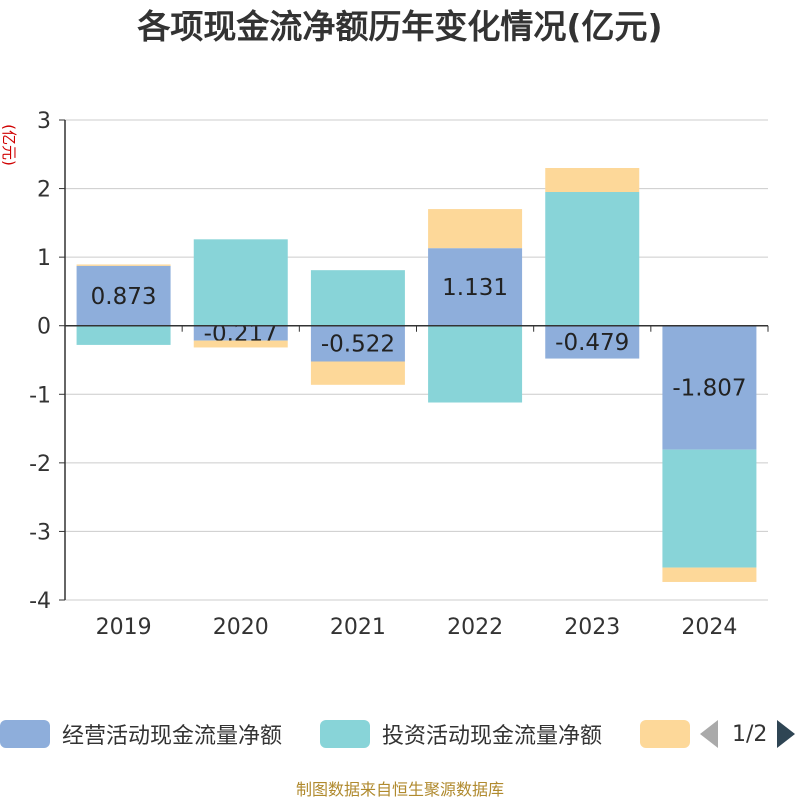  I want to click on y-tick-label: -1, so click(40, 395).